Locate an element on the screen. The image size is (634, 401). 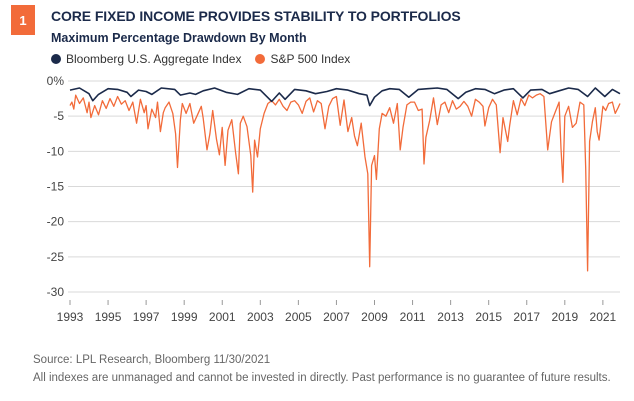
legend-marker-bond is located at coordinates (56, 59).